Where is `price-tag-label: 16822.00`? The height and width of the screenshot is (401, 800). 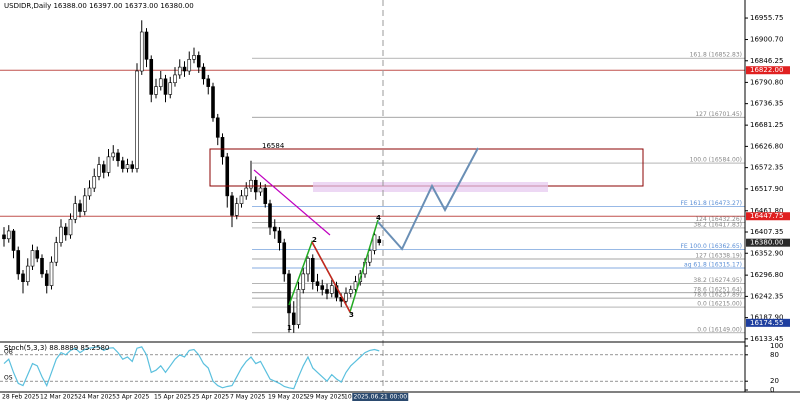 price-tag-label: 16822.00 is located at coordinates (766, 70).